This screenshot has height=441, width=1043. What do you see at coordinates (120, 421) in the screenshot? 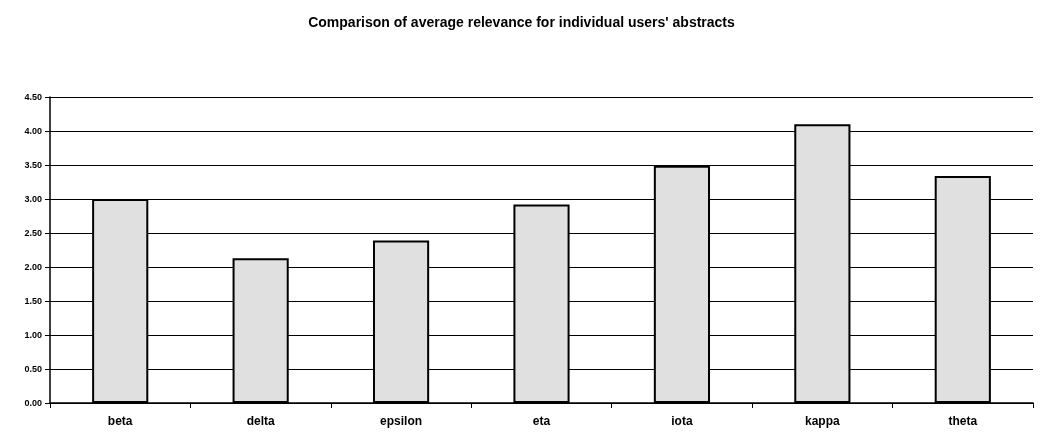
I see `x-tick-label: beta` at bounding box center [120, 421].